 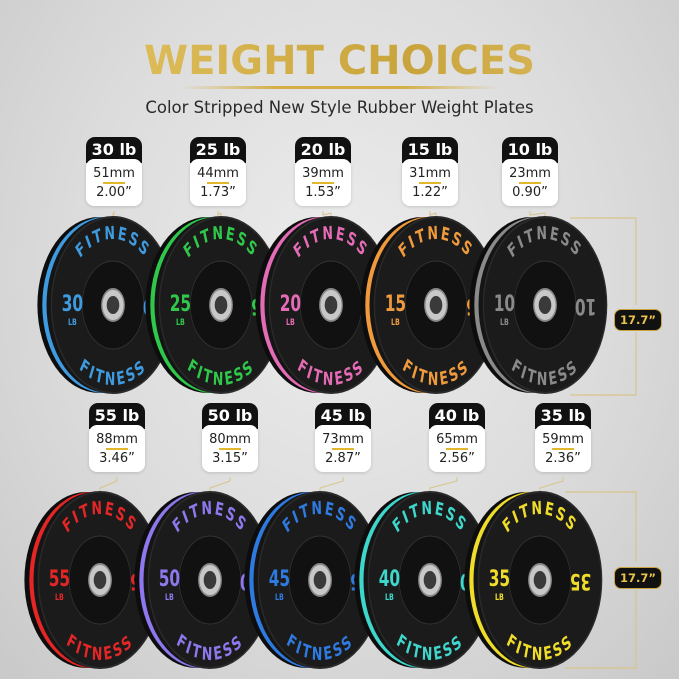 I want to click on weight-value: 25 lb, so click(x=218, y=150).